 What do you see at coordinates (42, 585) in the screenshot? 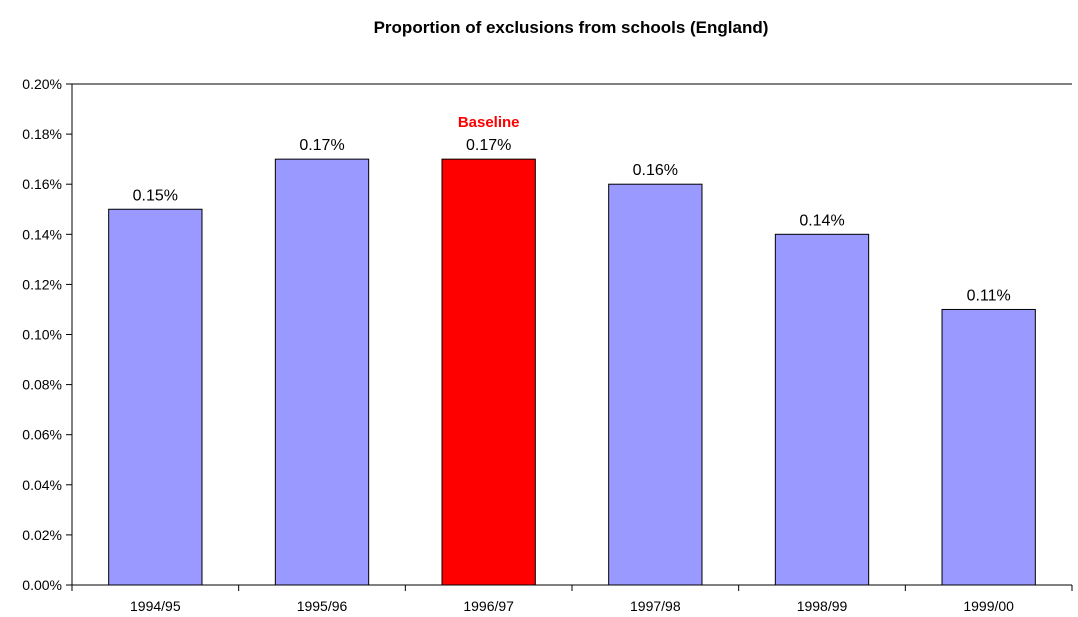
I see `y-tick-label: 0.00%` at bounding box center [42, 585].